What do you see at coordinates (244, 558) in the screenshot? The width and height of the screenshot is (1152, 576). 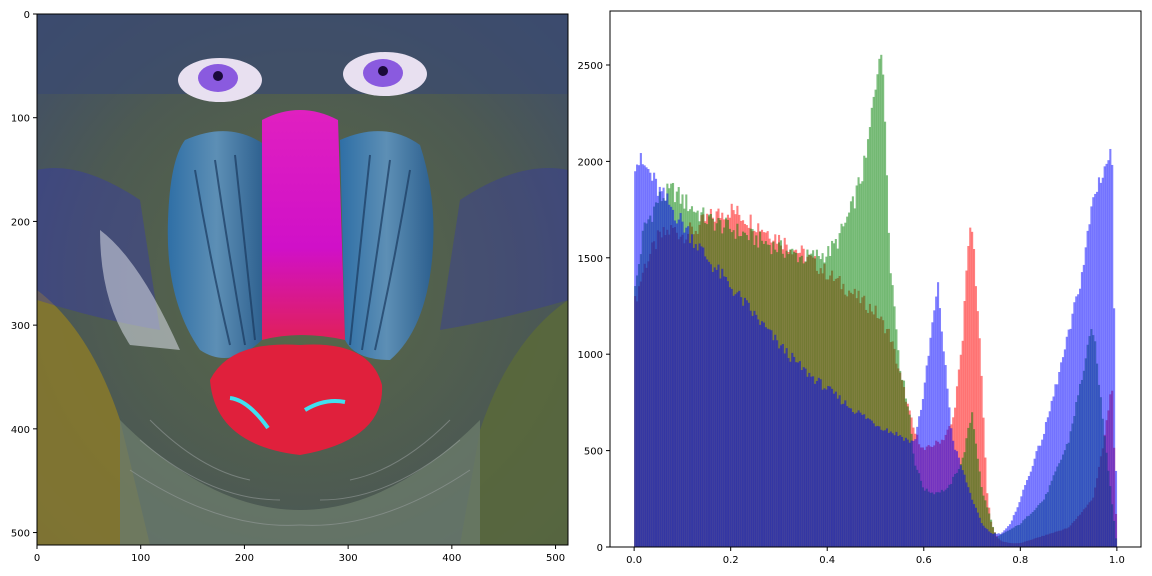 I see `image-x-tick-label: 200` at bounding box center [244, 558].